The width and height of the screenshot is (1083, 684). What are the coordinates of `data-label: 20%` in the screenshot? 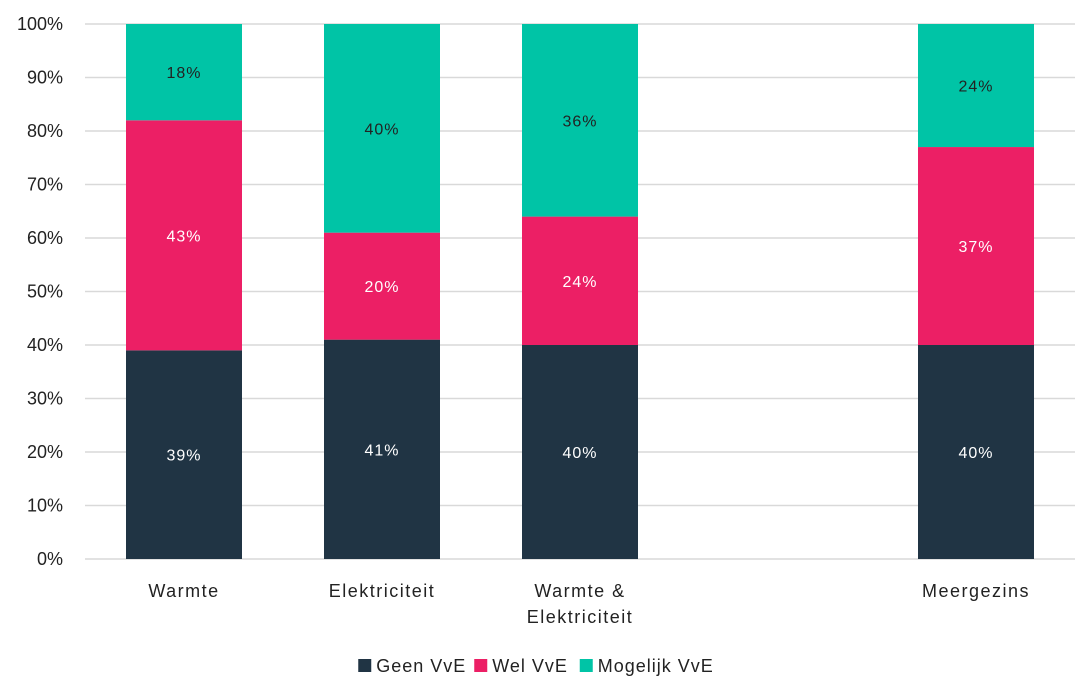 It's located at (381, 287).